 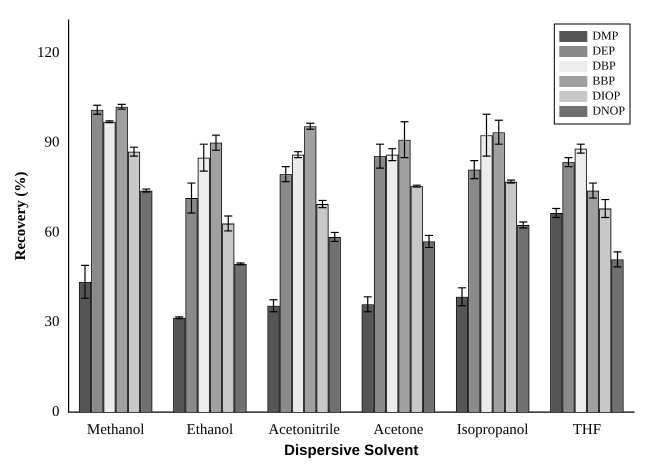 What do you see at coordinates (210, 430) in the screenshot?
I see `x-tick-label: Ethanol` at bounding box center [210, 430].